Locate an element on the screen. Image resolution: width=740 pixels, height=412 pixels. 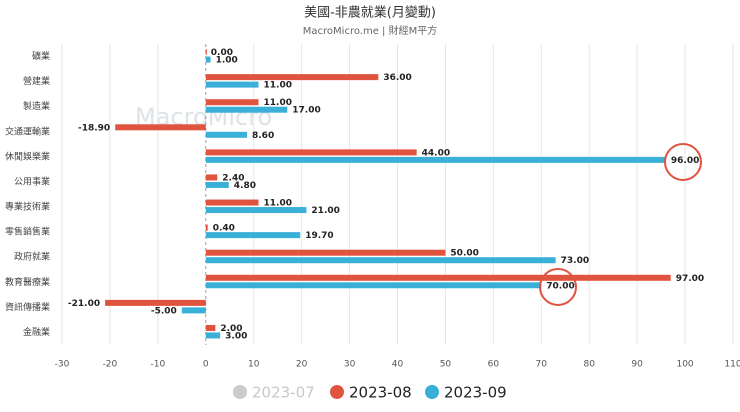
y-tick-label: 資訊傳播業 is located at coordinates (27, 307).